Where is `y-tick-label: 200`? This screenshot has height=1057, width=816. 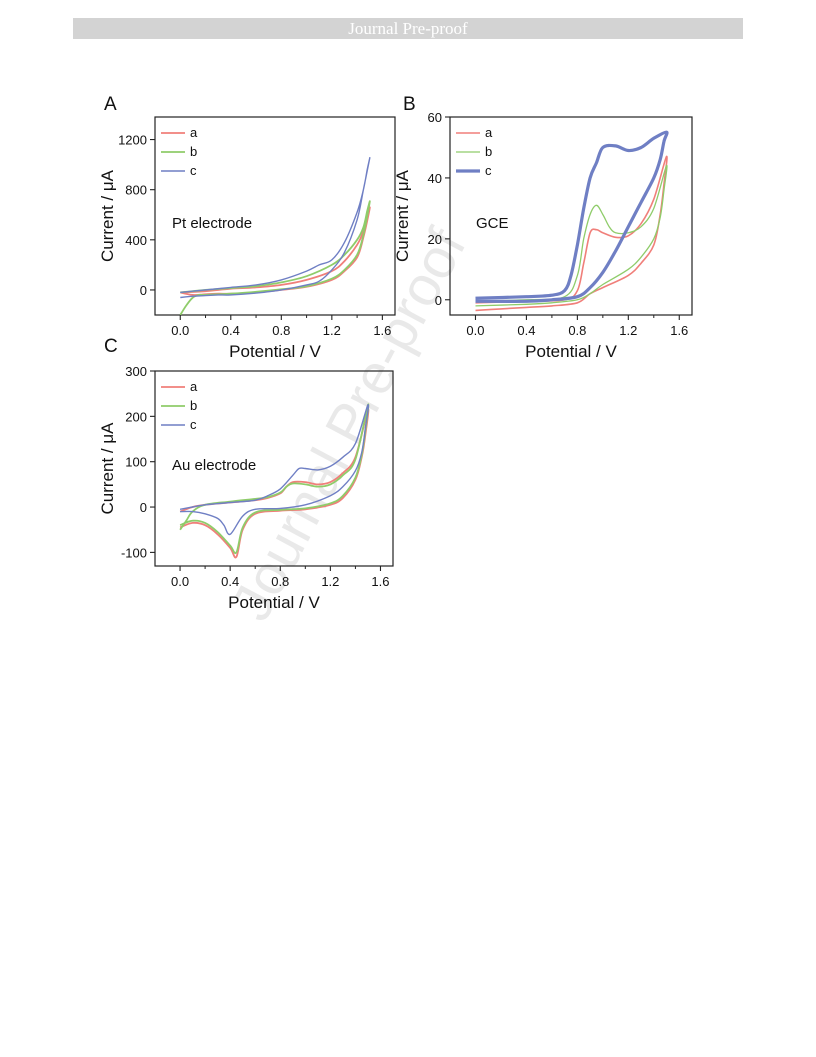 y-tick-label: 200 is located at coordinates (136, 416).